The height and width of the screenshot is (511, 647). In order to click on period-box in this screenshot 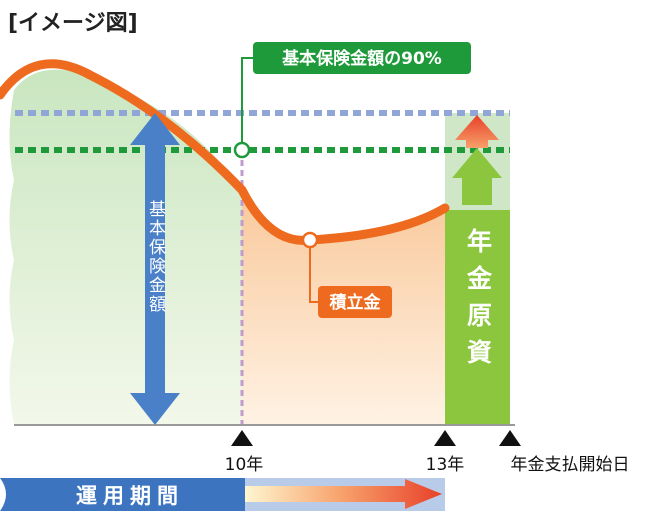, I will do `click(122, 494)`.